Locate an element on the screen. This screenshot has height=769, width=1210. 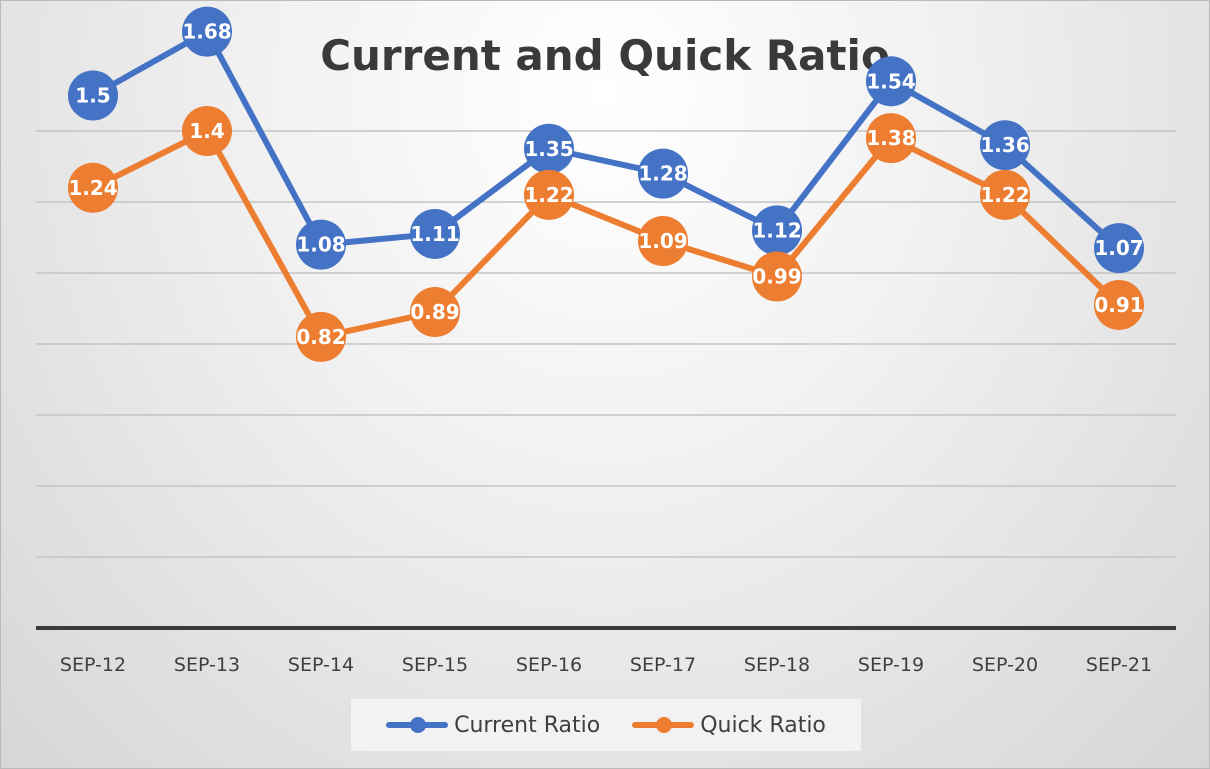
legend-label-current-ratio: Current Ratio is located at coordinates (527, 725).